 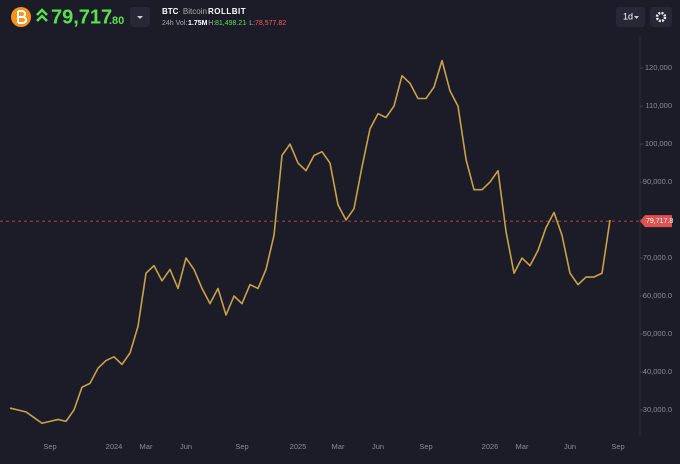 What do you see at coordinates (298, 446) in the screenshot?
I see `x-tick-label: 2025` at bounding box center [298, 446].